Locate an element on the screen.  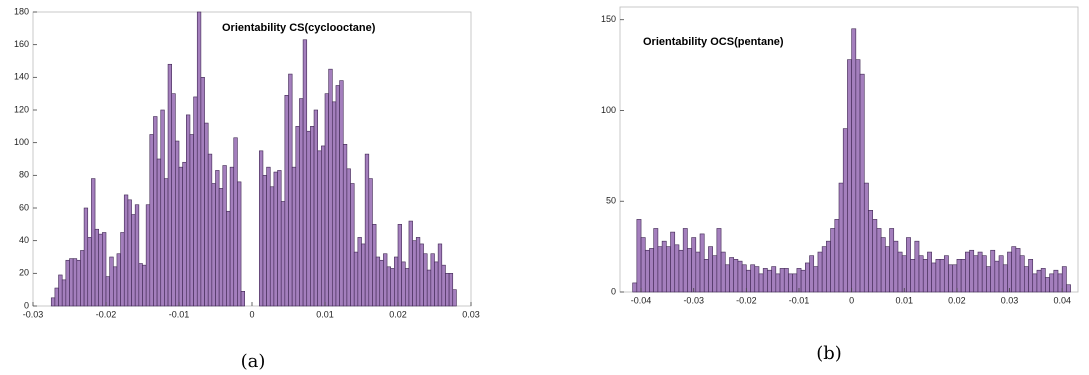
x-tick-label: 0.03 is located at coordinates (471, 314).